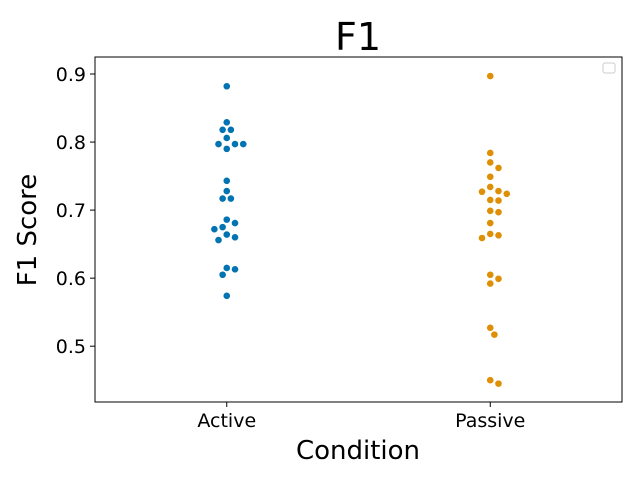 This screenshot has height=484, width=640. Describe the element at coordinates (358, 37) in the screenshot. I see `chart-title: F1` at that location.